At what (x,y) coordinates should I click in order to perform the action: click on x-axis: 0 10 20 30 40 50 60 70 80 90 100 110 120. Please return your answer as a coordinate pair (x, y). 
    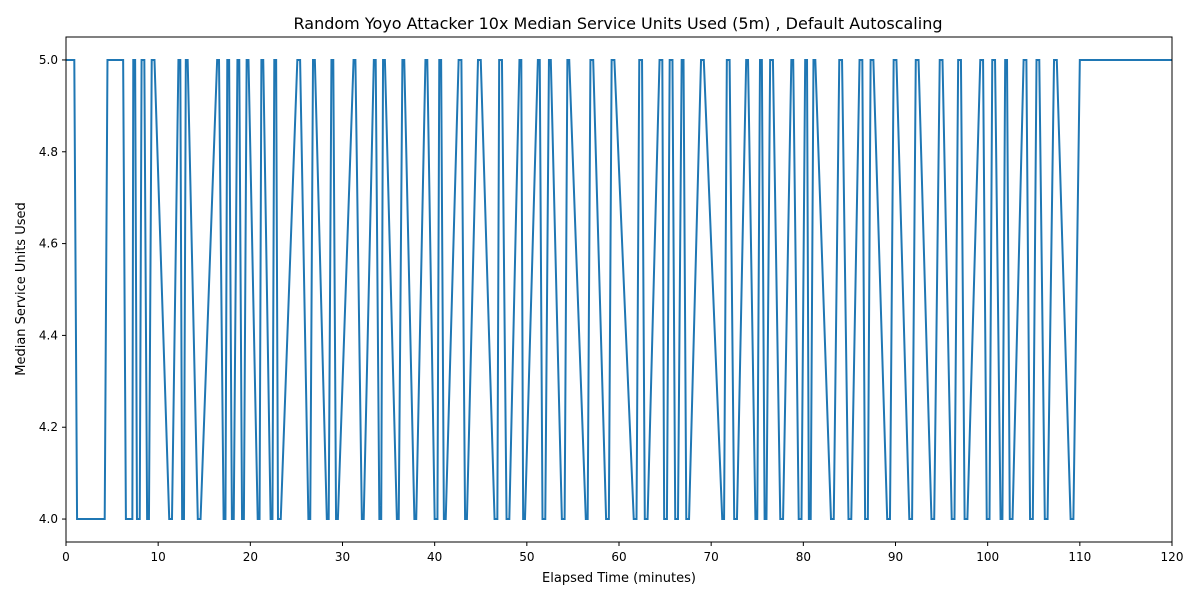
    Looking at the image, I should click on (622, 553).